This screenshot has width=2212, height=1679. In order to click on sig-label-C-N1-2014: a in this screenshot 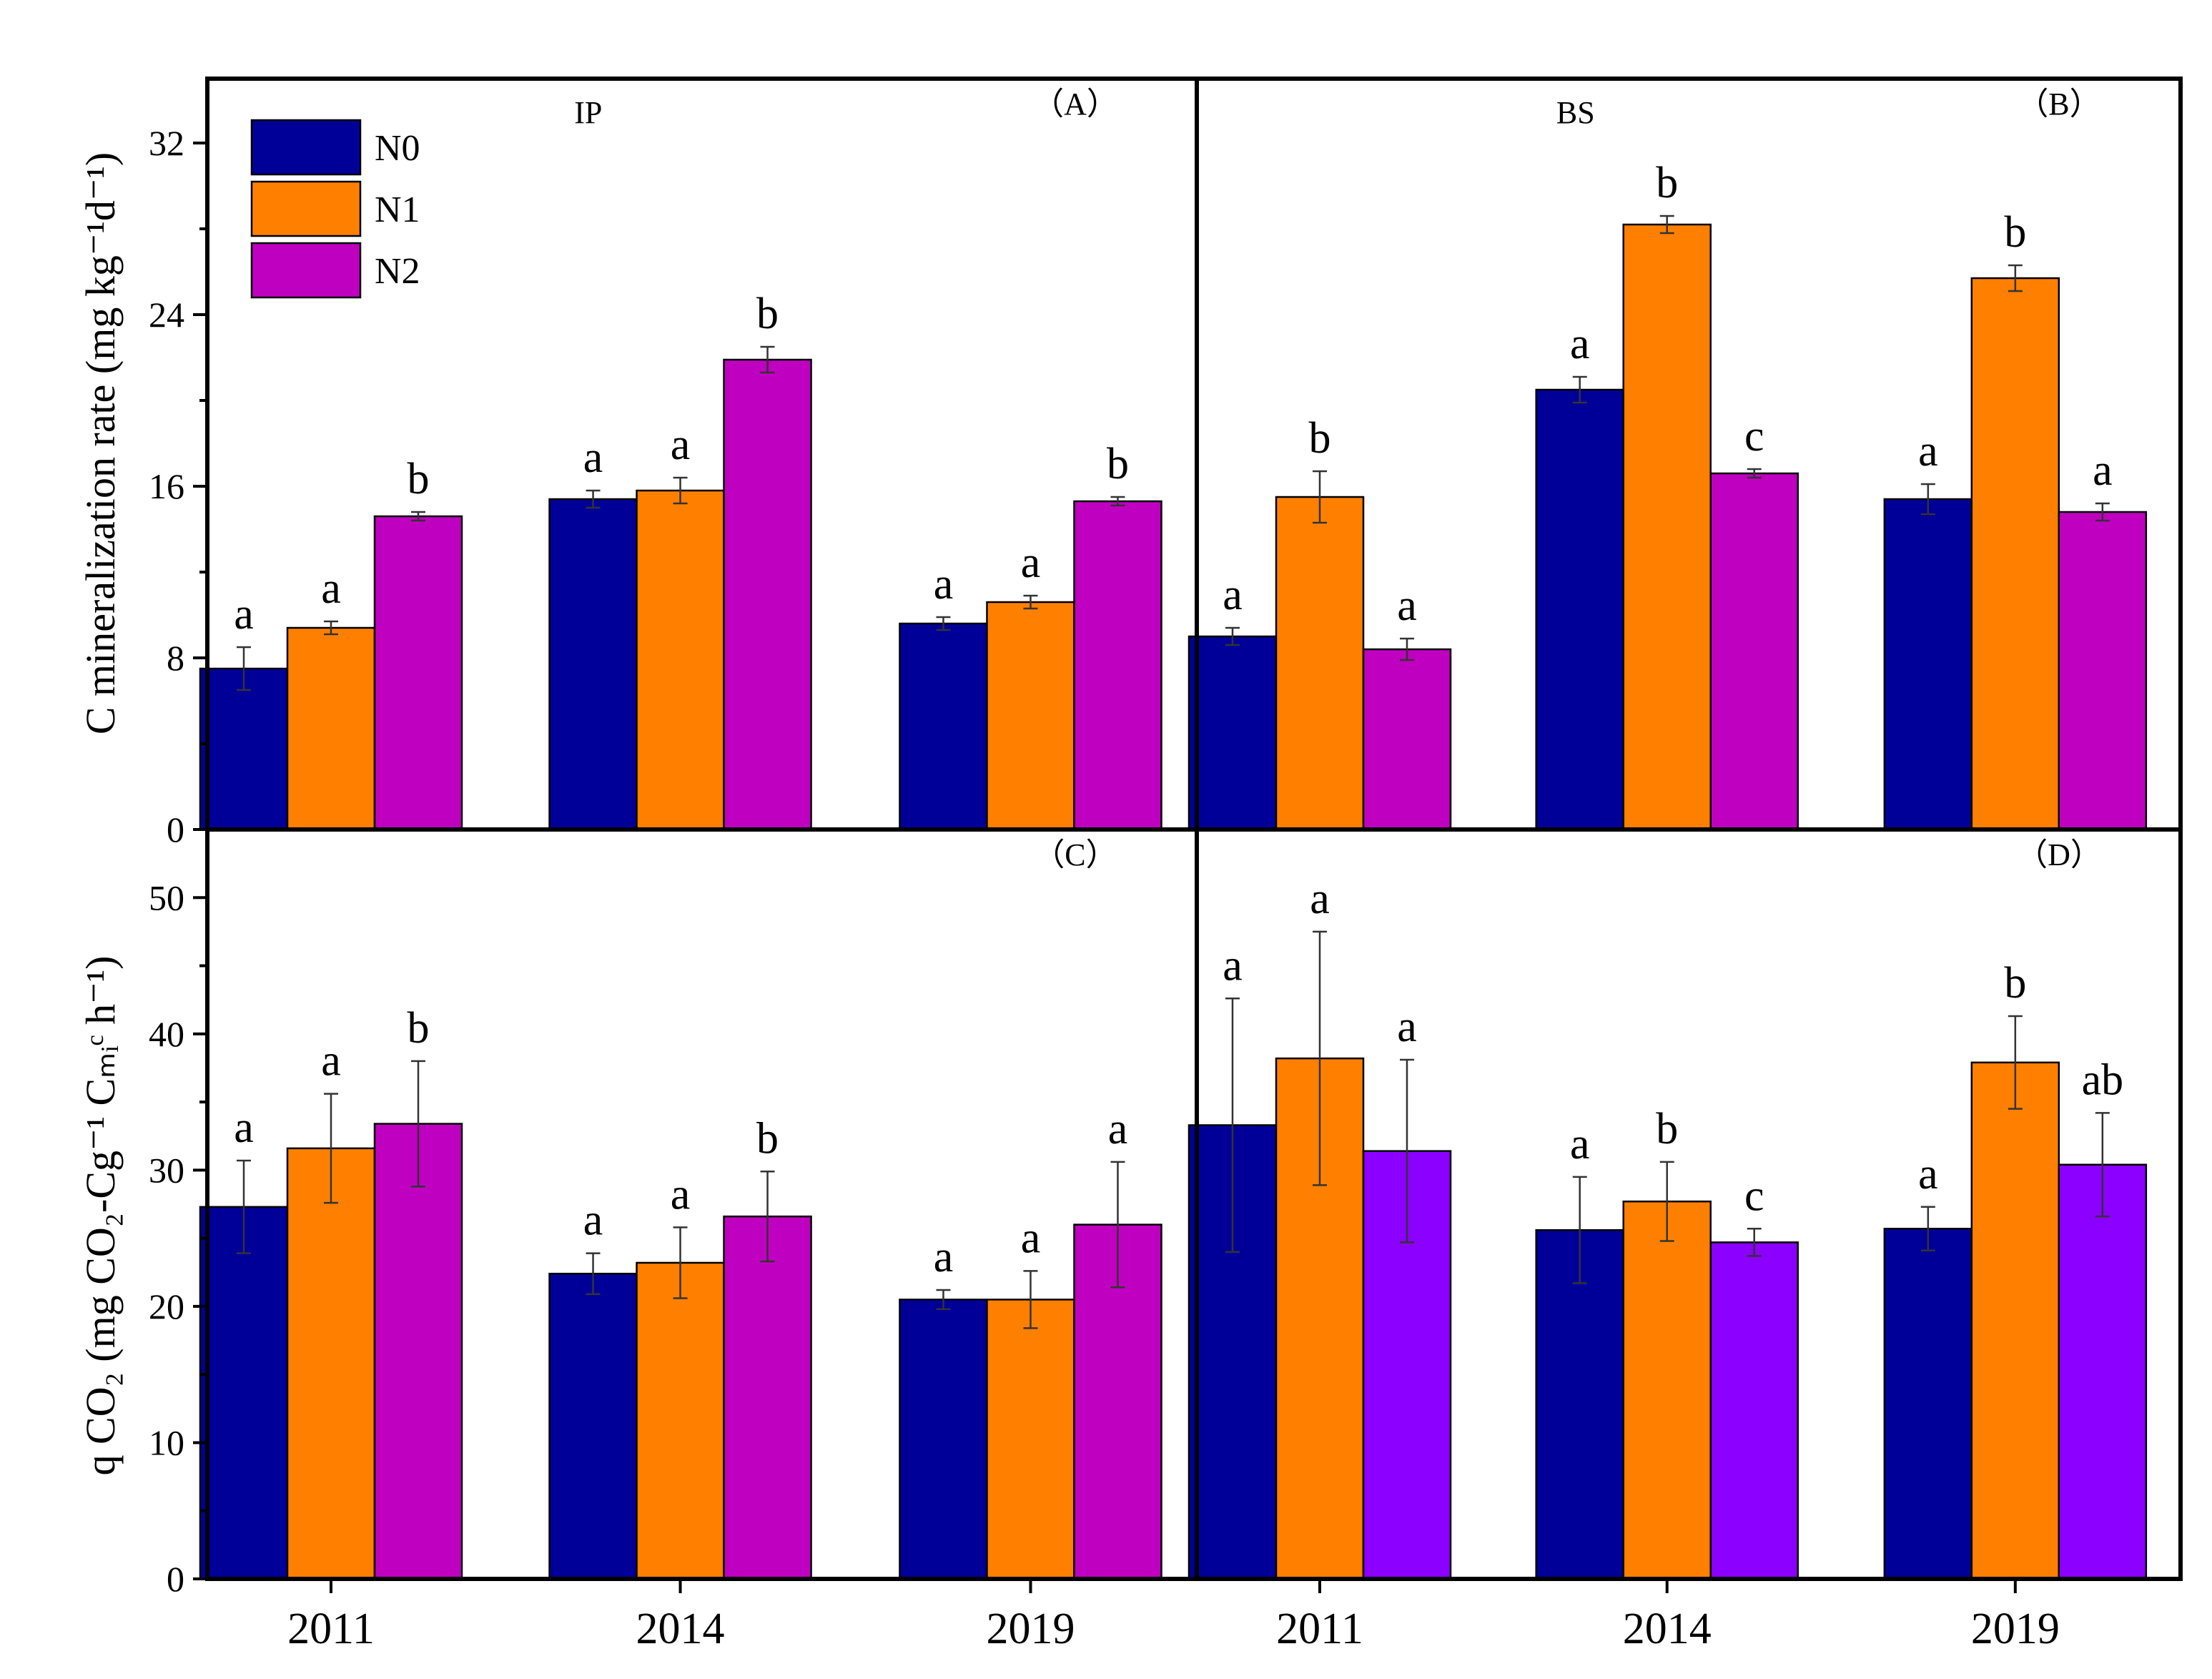, I will do `click(681, 1194)`.